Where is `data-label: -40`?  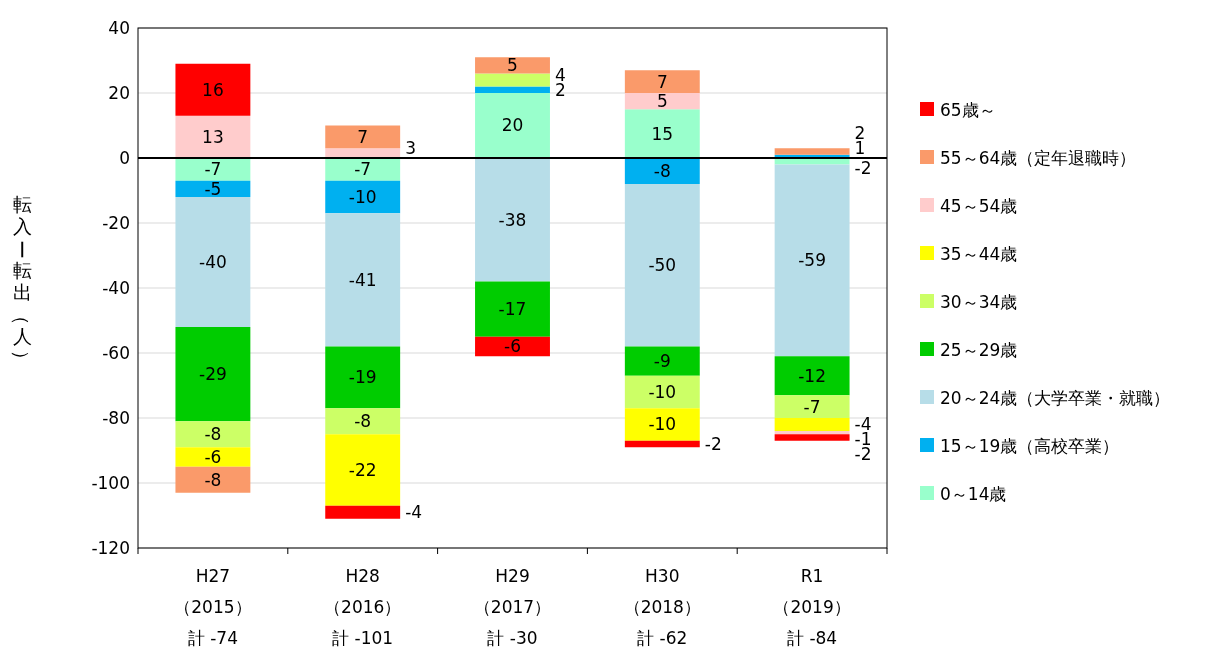
data-label: -40 is located at coordinates (213, 261).